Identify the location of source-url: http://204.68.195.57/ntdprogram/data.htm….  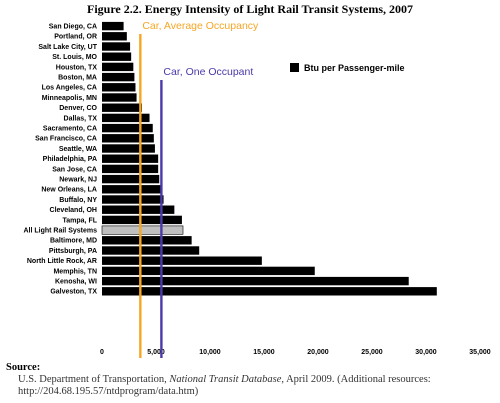
(108, 391).